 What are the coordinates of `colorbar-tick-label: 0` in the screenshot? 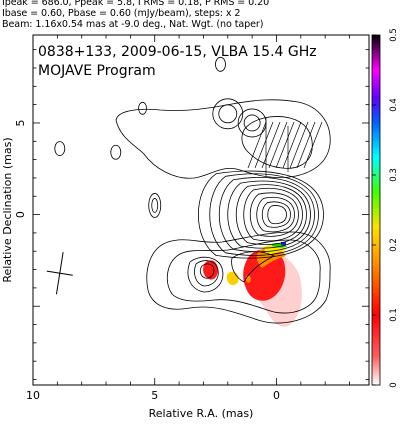 It's located at (394, 384).